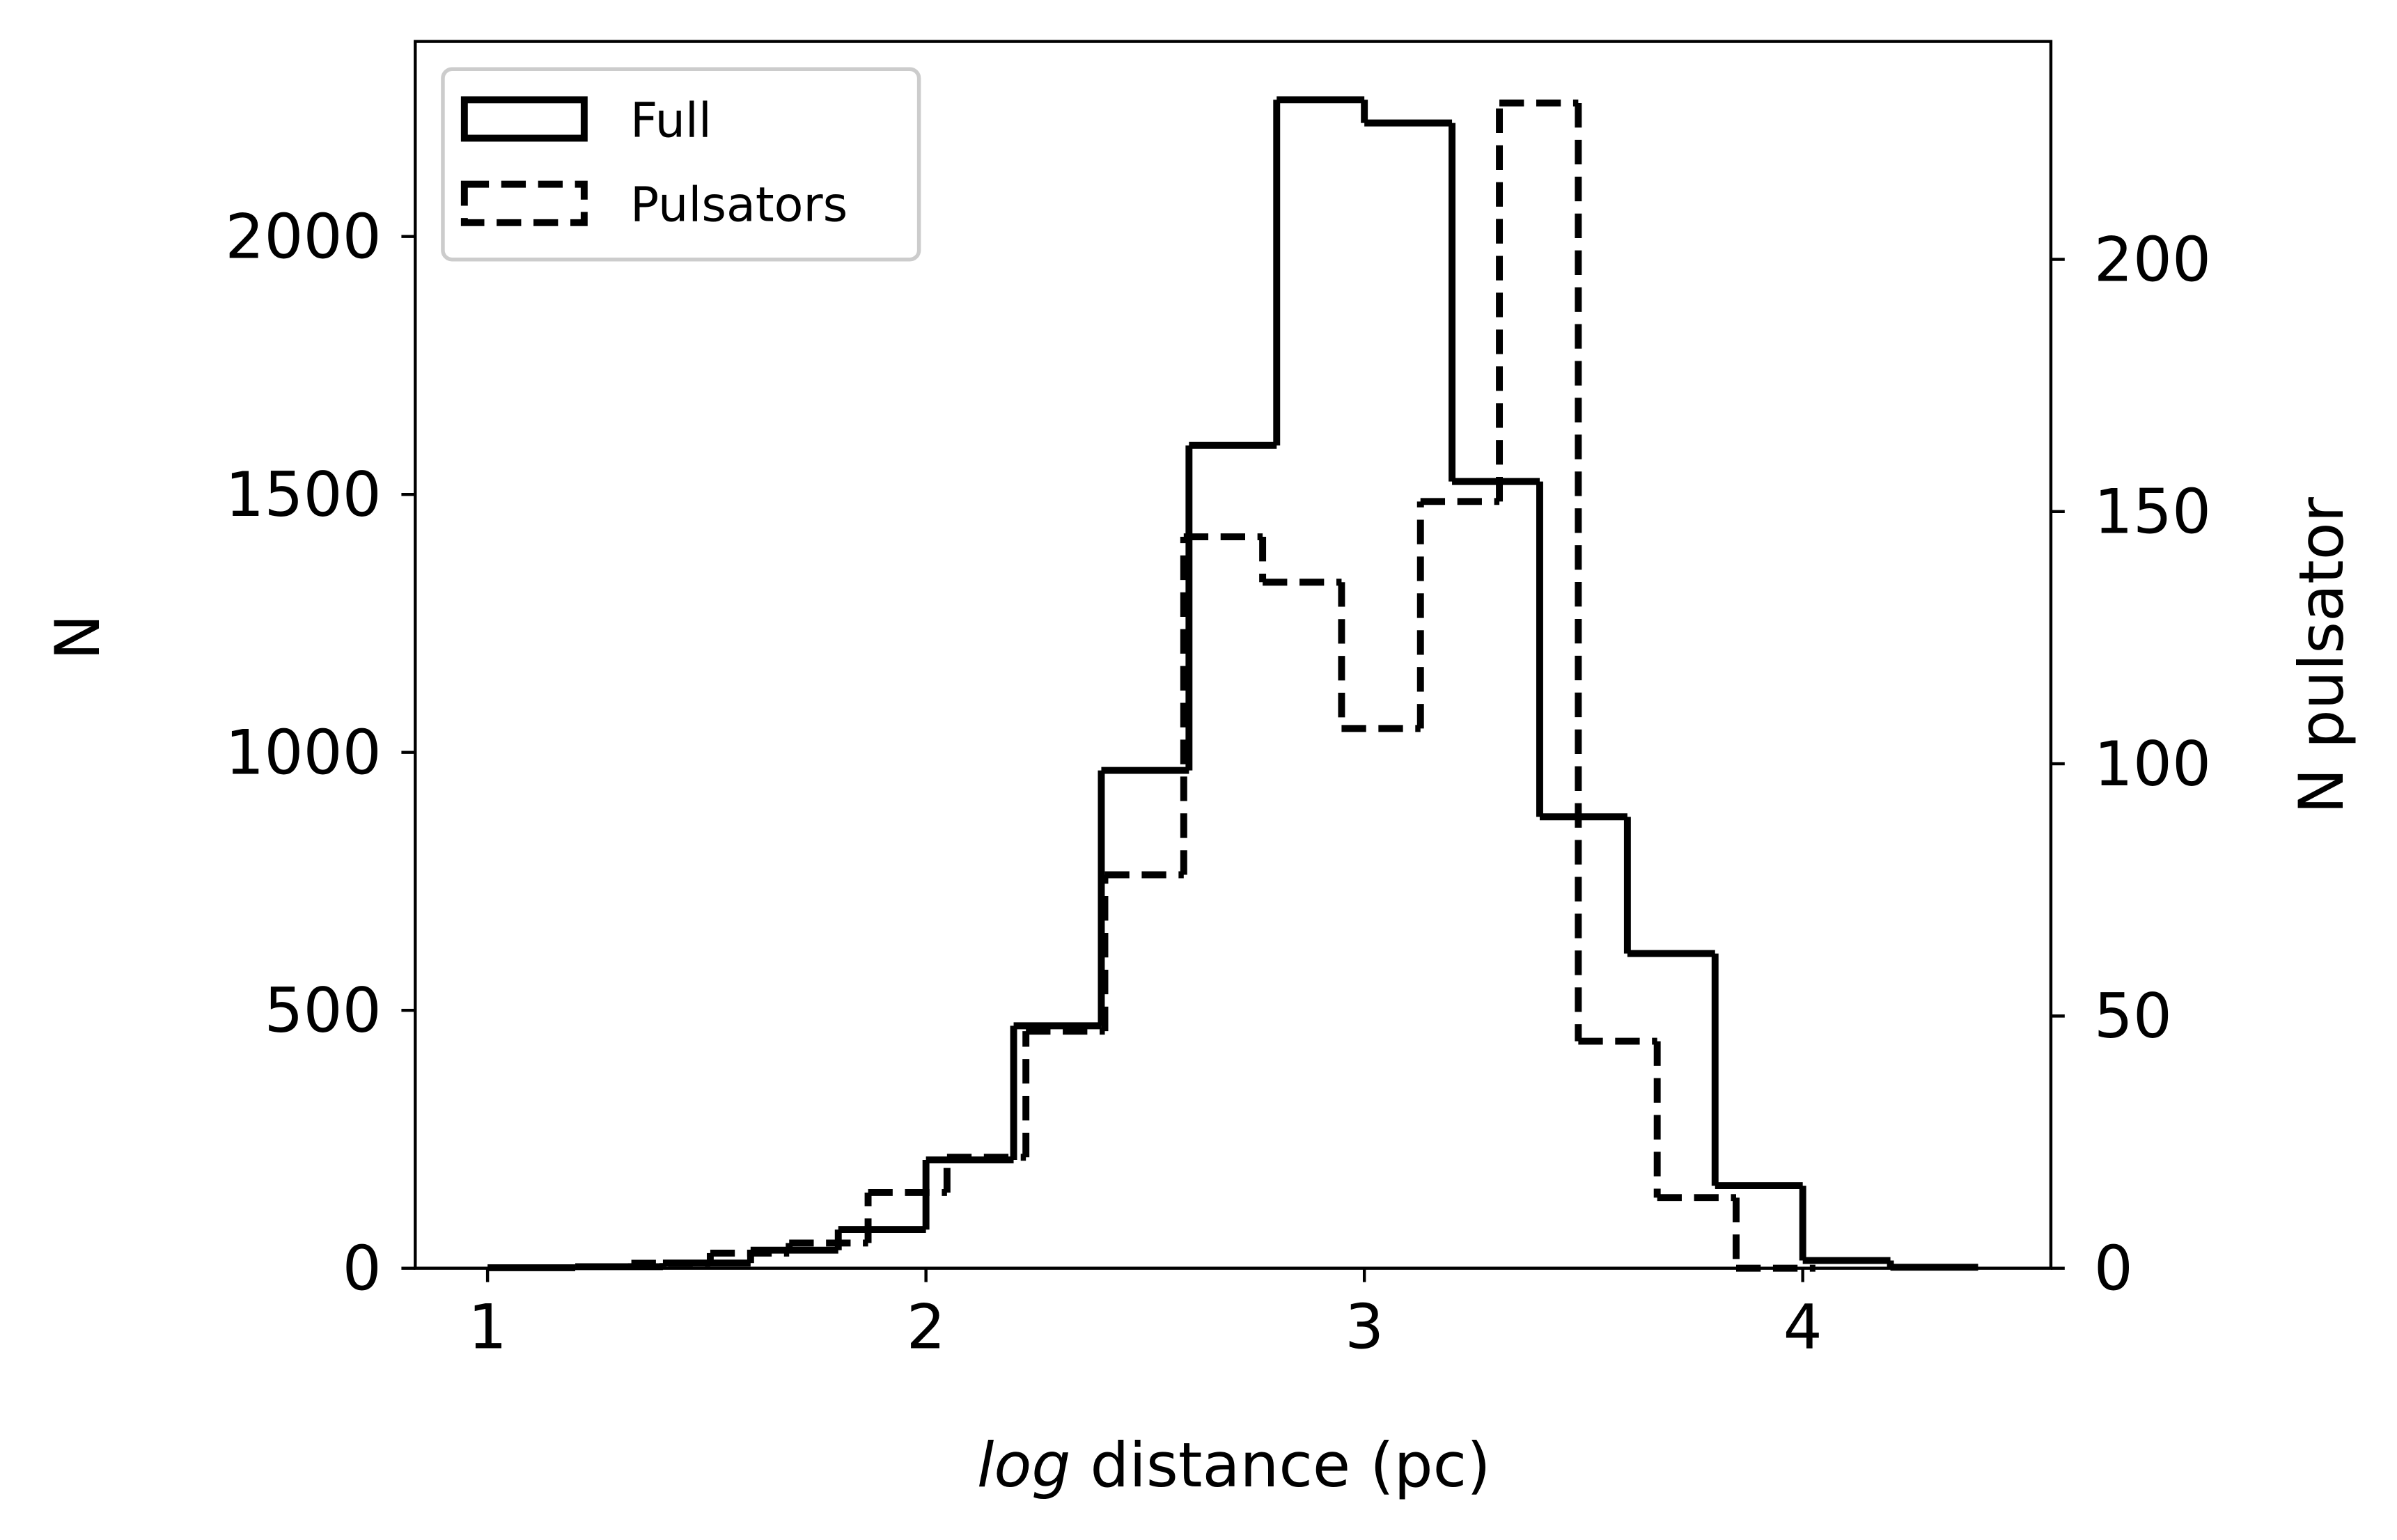  Describe the element at coordinates (2133, 1016) in the screenshot. I see `y2-tick-label: 50` at that location.